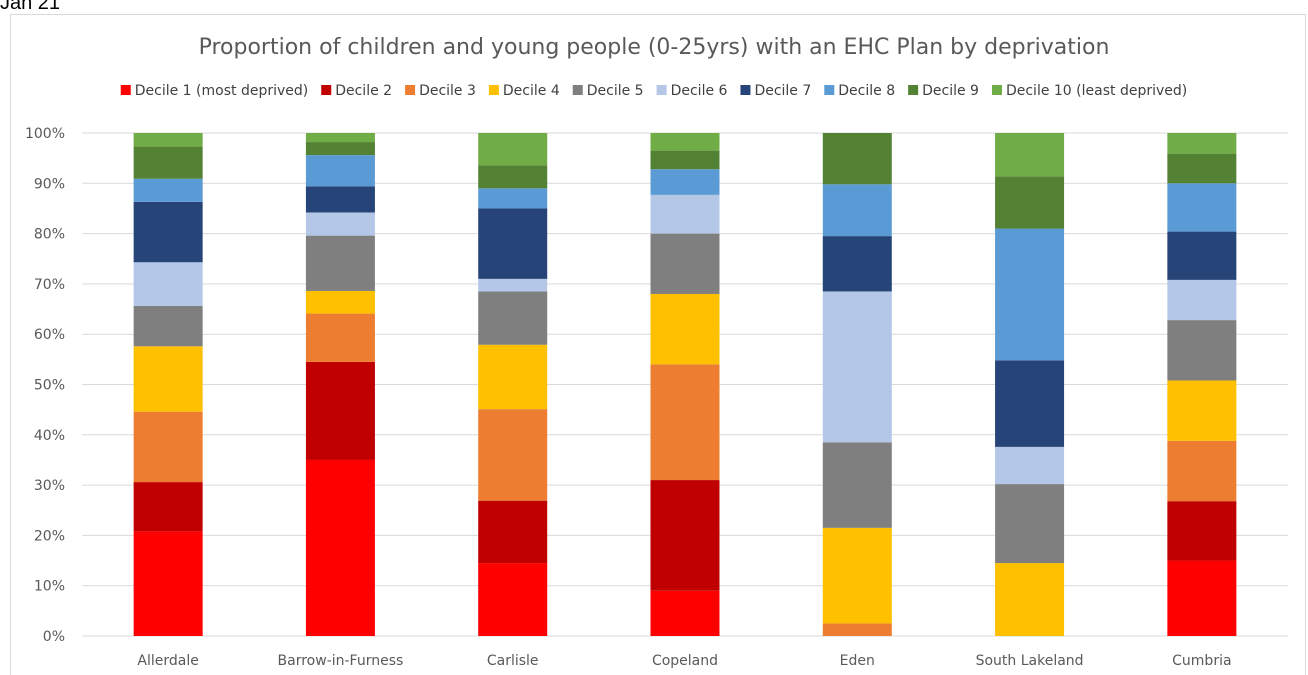 The image size is (1308, 675). I want to click on legend-item: Decile 6, so click(692, 91).